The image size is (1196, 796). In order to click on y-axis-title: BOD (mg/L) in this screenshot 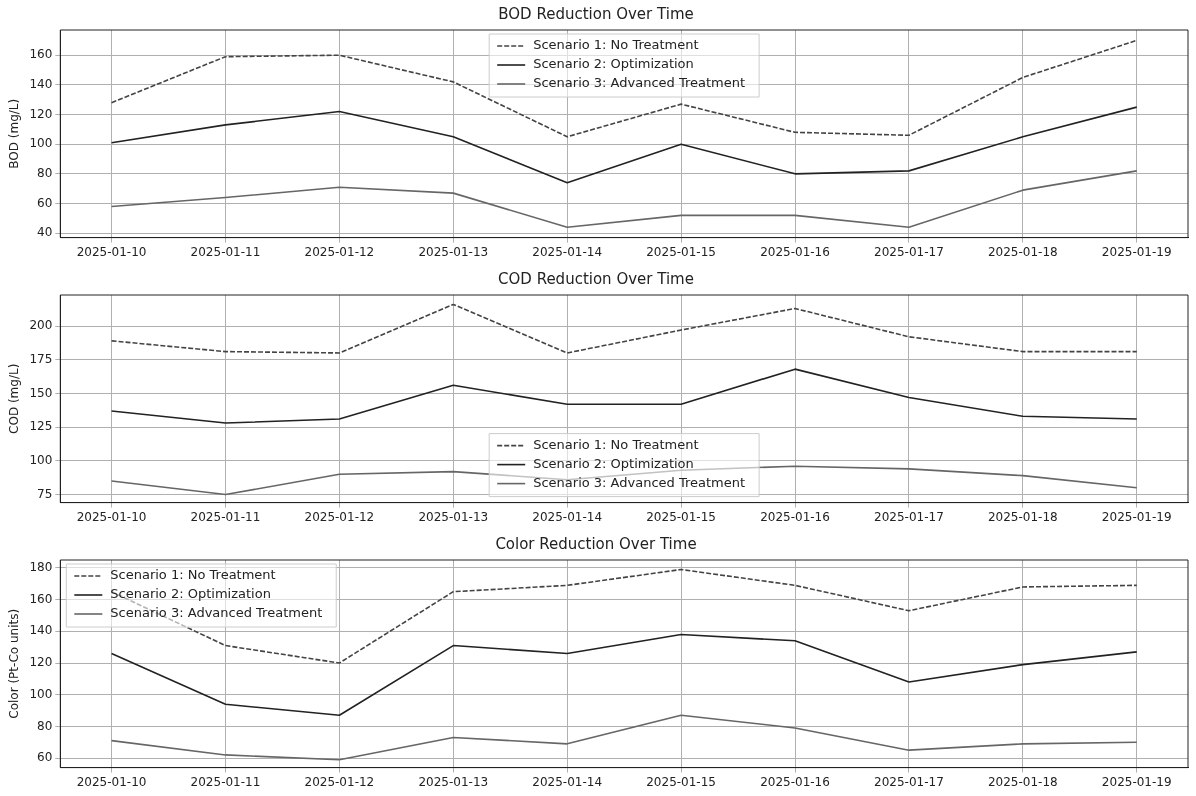, I will do `click(14, 133)`.